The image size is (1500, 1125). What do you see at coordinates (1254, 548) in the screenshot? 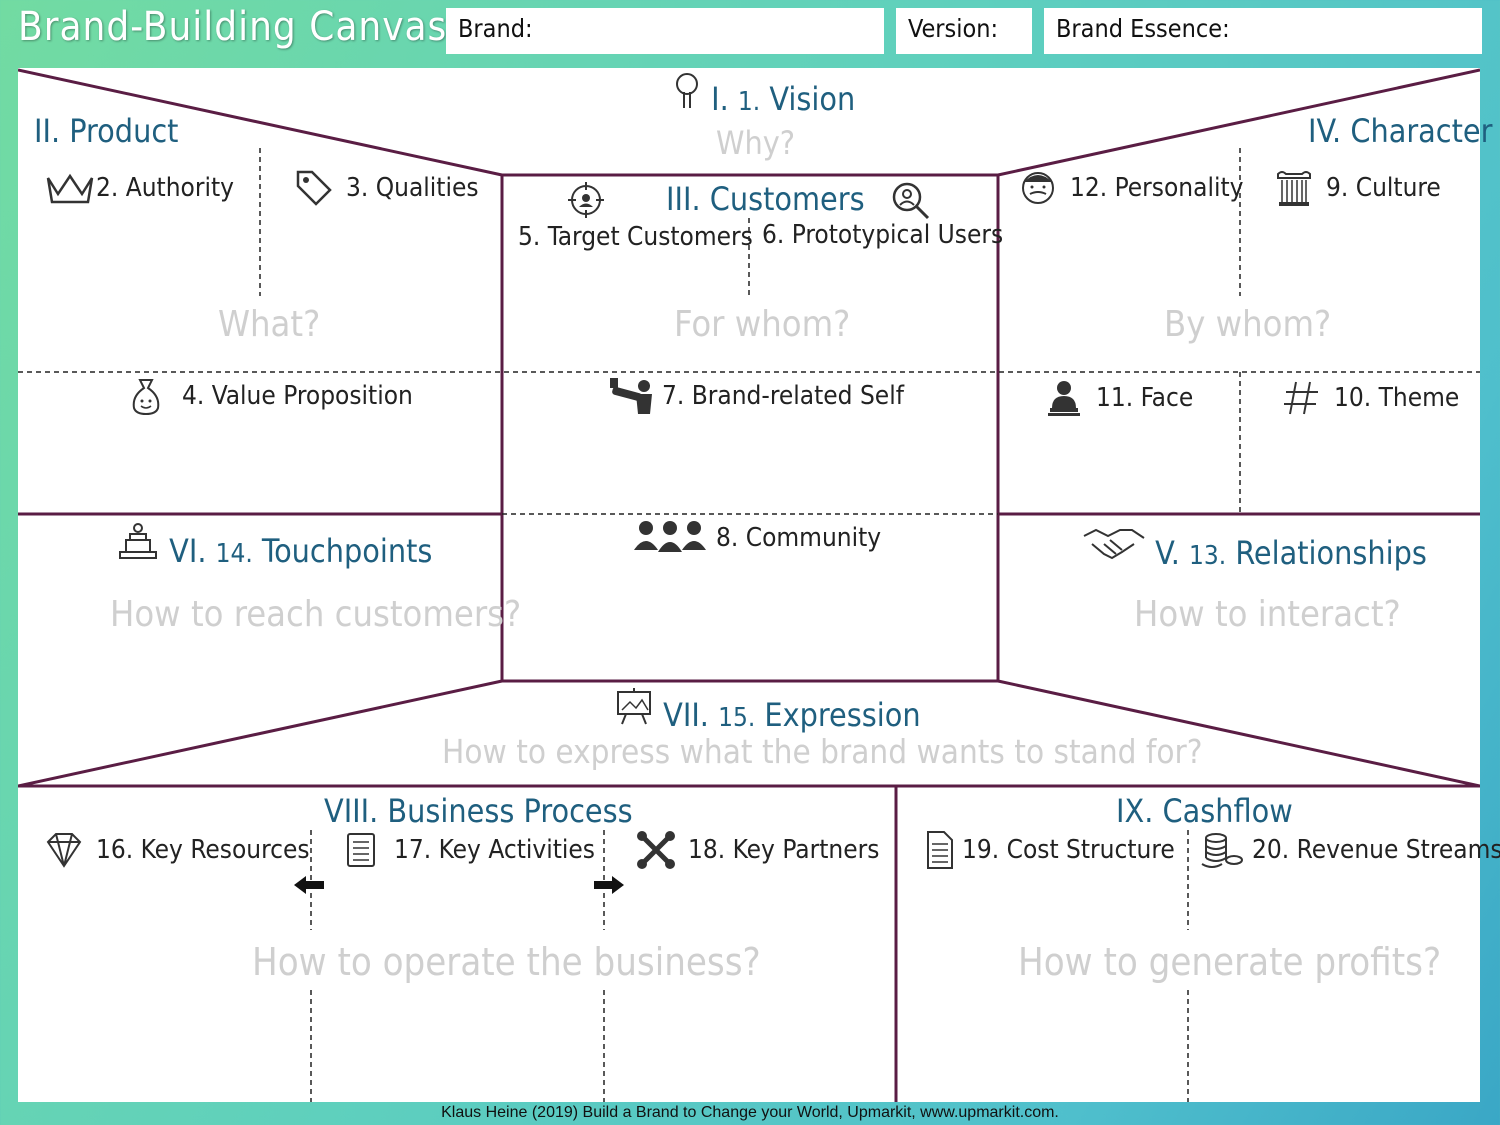
I see `relationships-heading: V. 13. Relationships` at bounding box center [1254, 548].